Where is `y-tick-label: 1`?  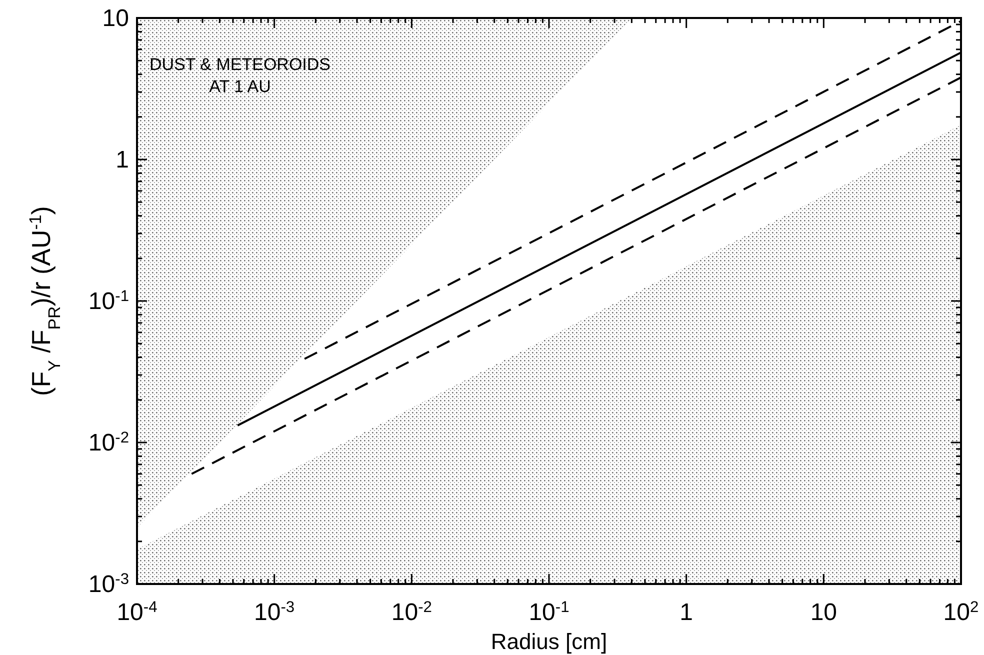
y-tick-label: 1 is located at coordinates (122, 160).